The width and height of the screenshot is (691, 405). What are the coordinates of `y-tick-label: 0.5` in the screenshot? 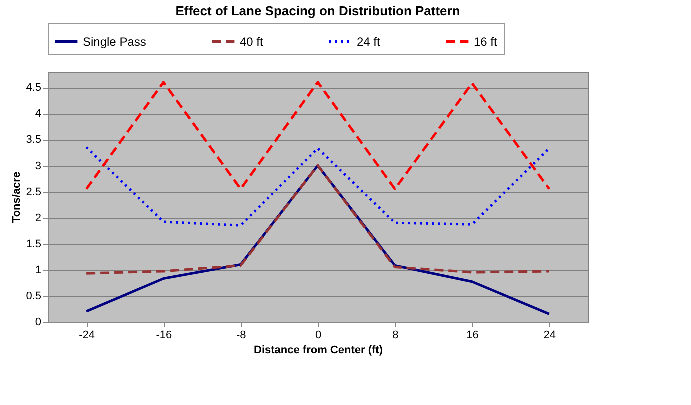 It's located at (34, 296).